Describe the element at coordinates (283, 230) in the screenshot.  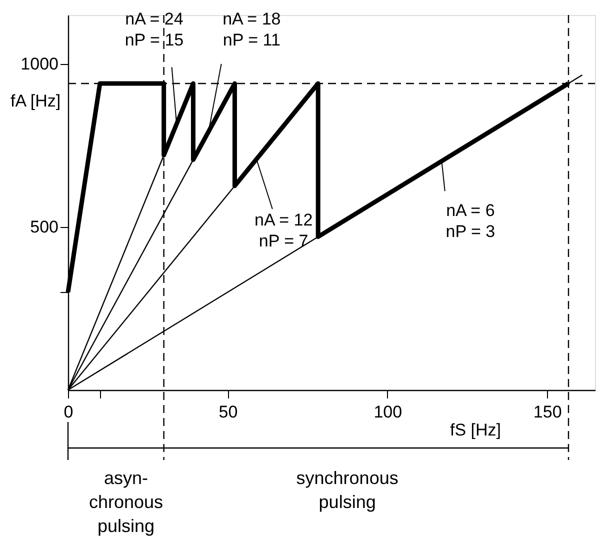
I see `annotation: nA = 12 nP = 7` at that location.